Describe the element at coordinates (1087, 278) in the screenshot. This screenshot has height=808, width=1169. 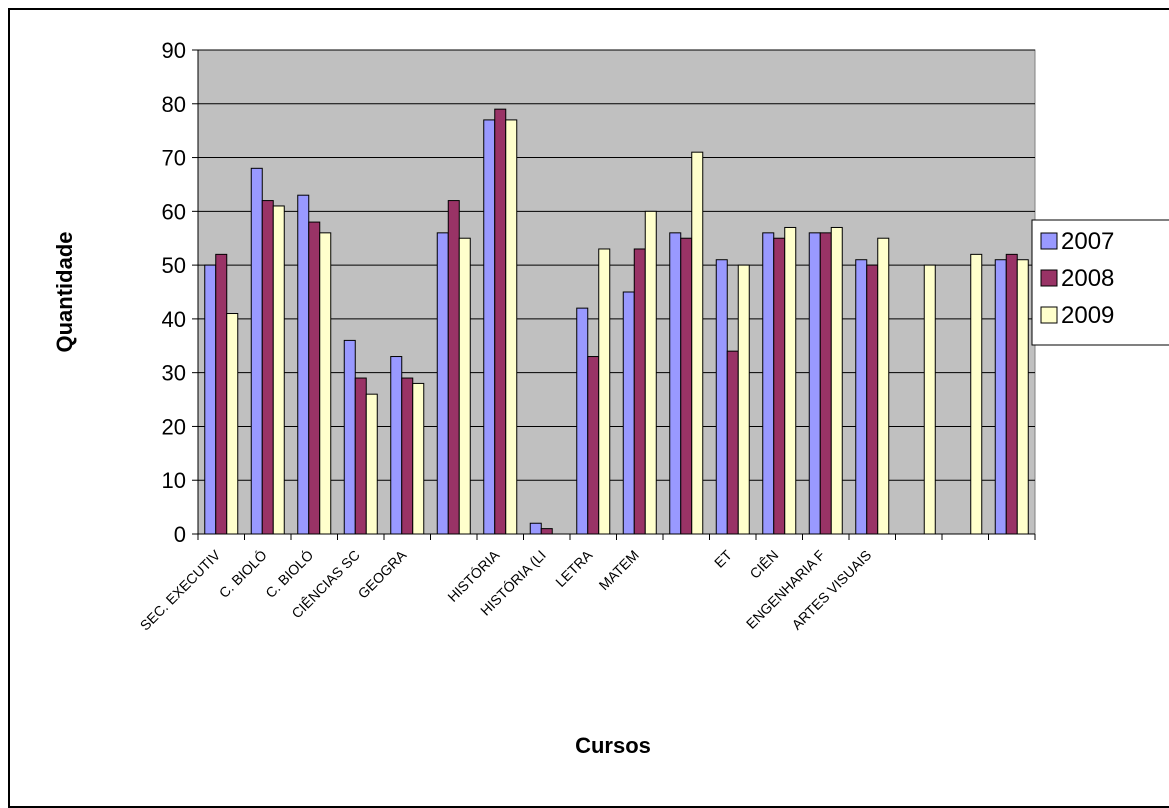
I see `legend-label-2008: 2008` at that location.